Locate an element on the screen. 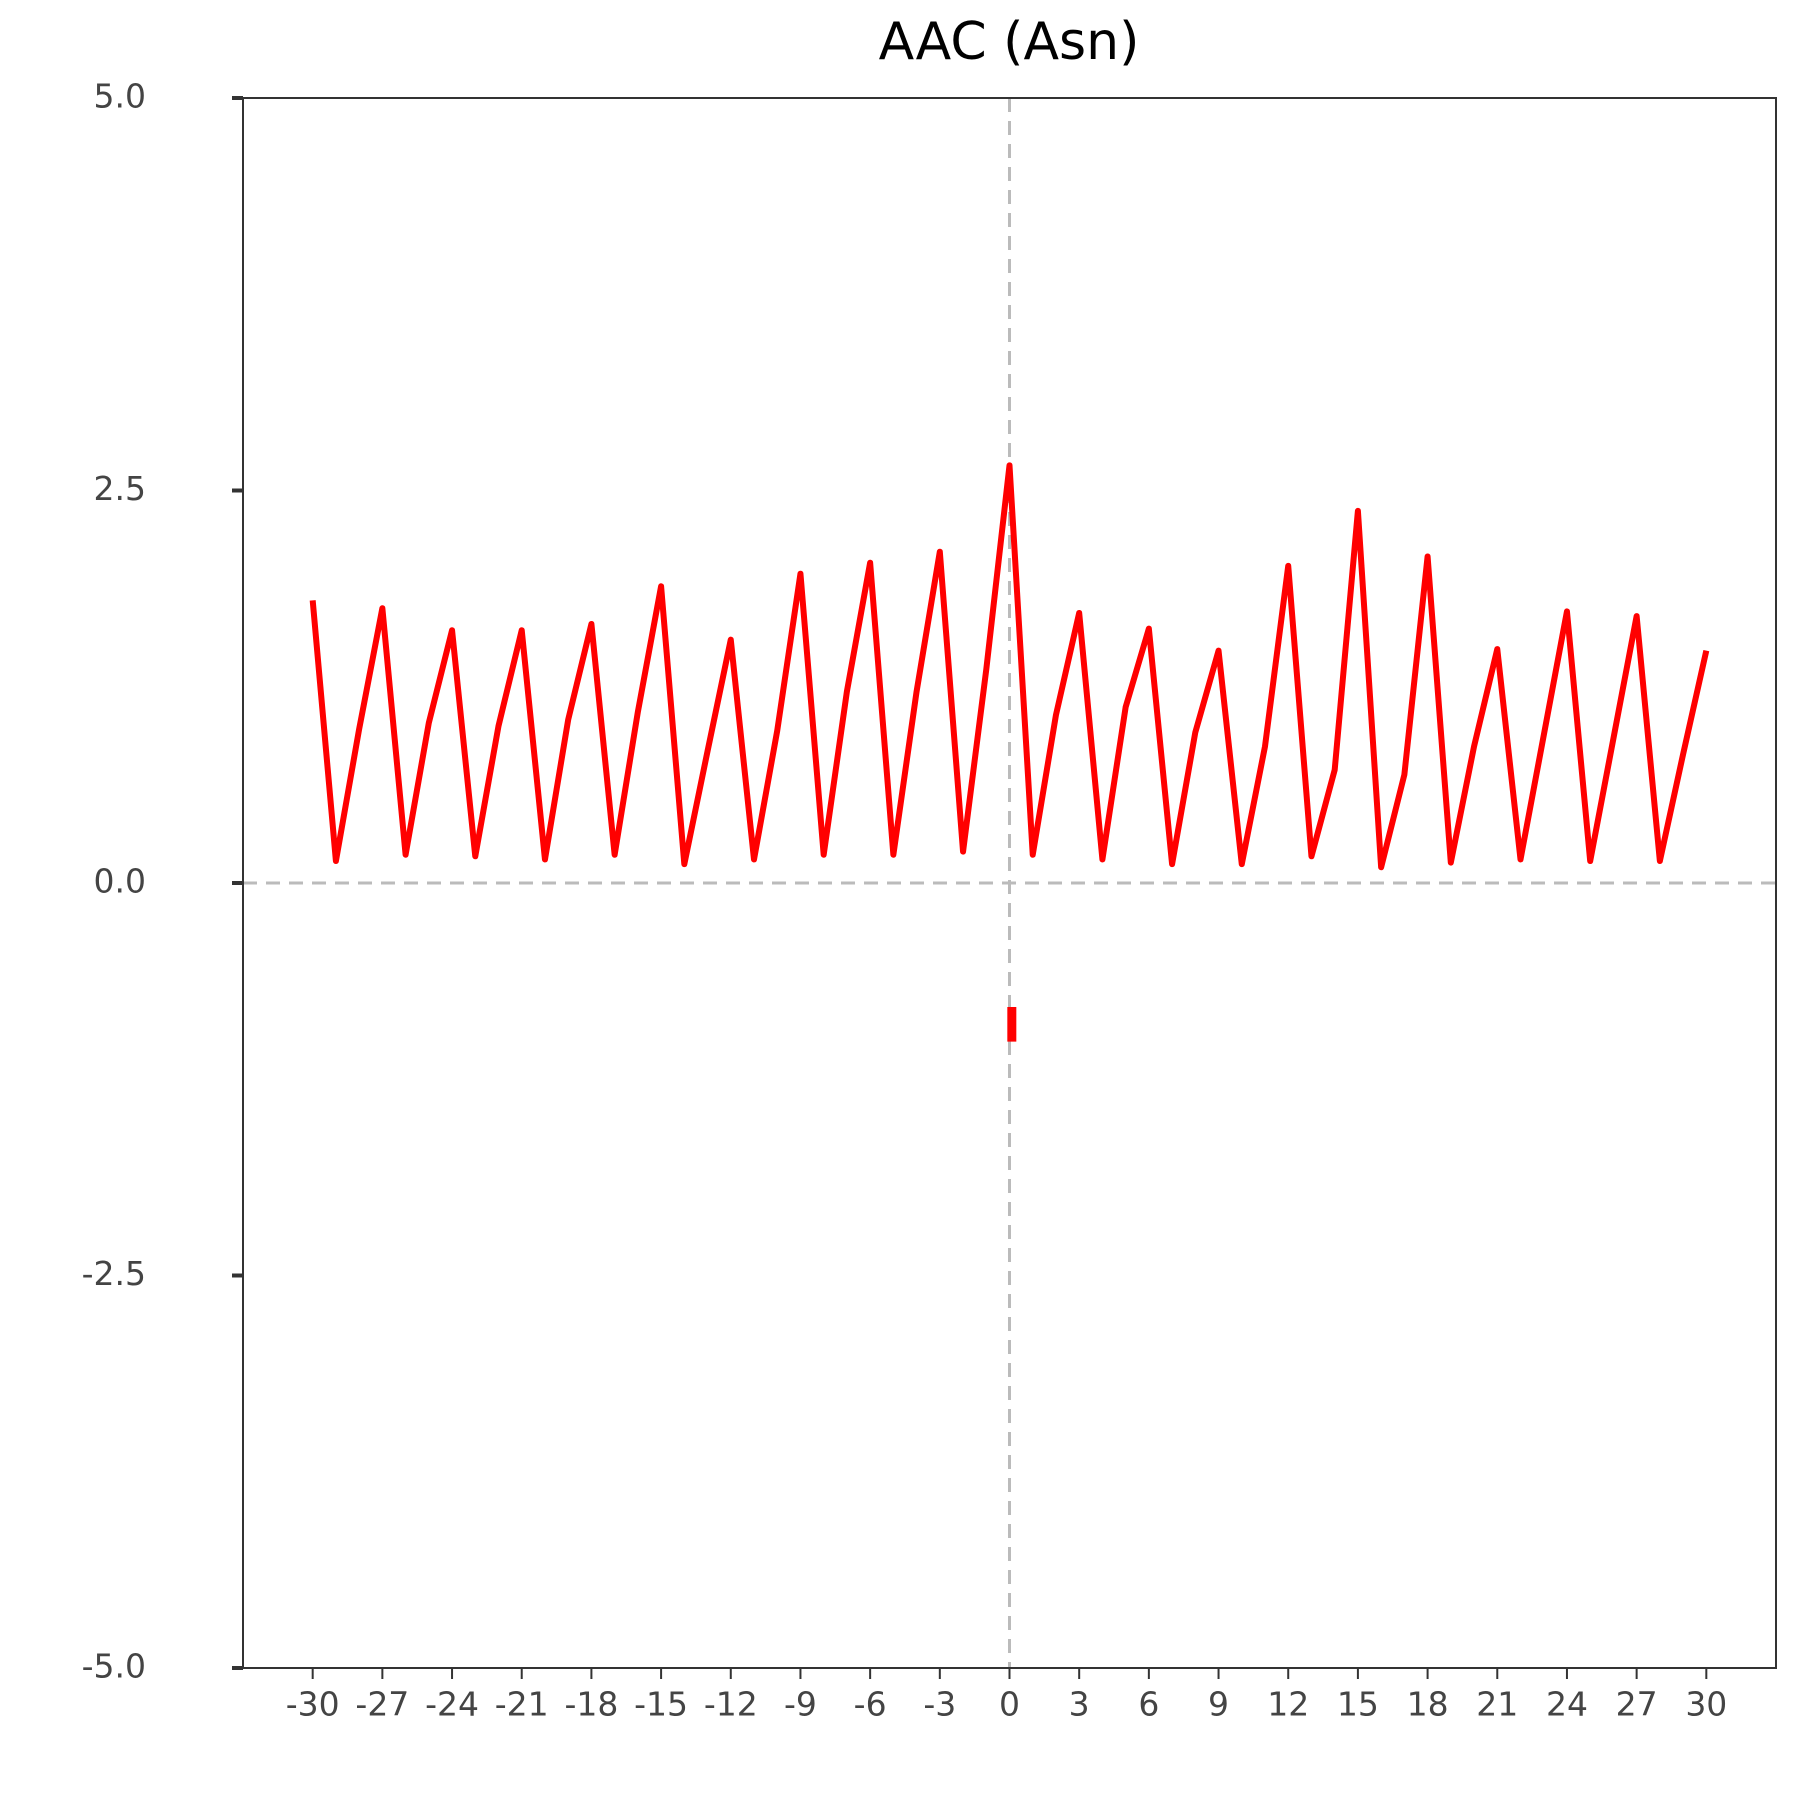  x-tick-label: 6 is located at coordinates (1148, 1704).